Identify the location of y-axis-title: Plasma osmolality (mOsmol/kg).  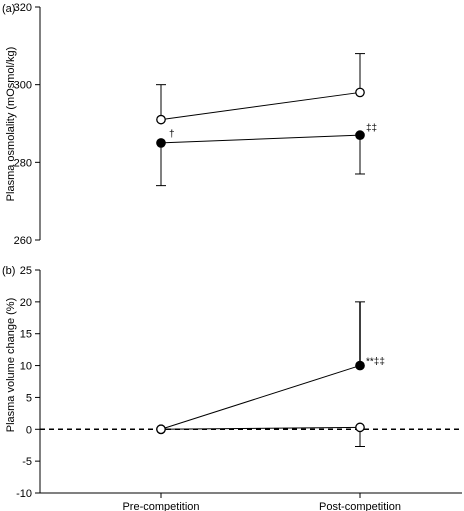
(11, 124).